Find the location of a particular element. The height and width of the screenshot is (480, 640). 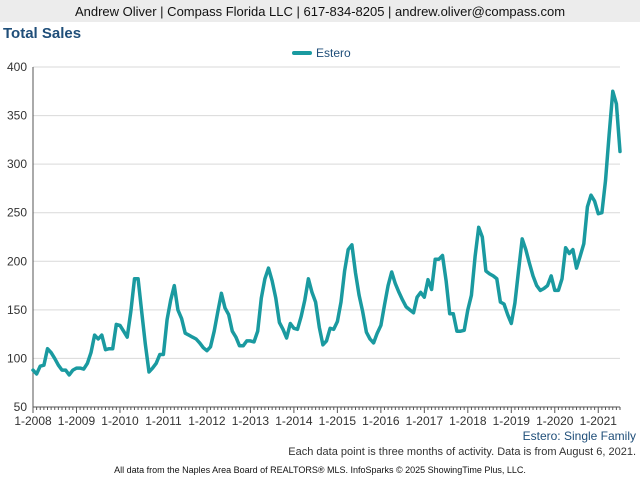

chart-title: Total Sales is located at coordinates (42, 33).